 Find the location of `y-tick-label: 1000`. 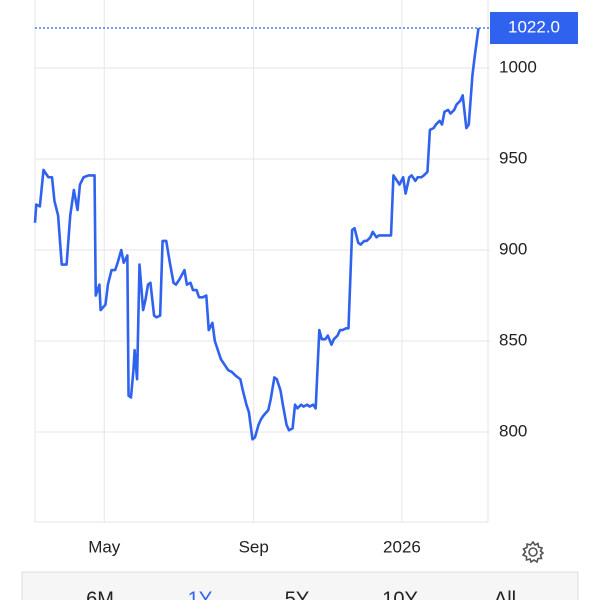

y-tick-label: 1000 is located at coordinates (518, 67).